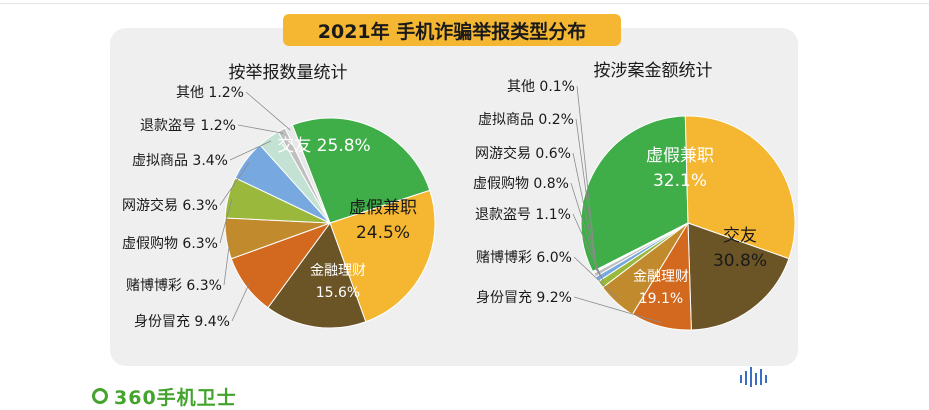  I want to click on slice-label: 虚拟商品 0.2%, so click(526, 120).